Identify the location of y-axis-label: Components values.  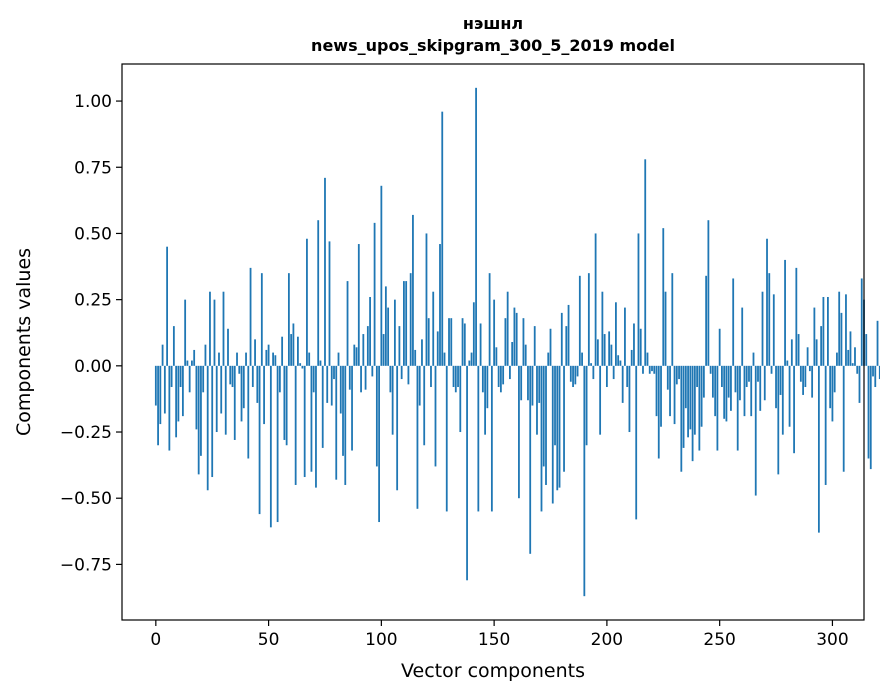
(24, 342).